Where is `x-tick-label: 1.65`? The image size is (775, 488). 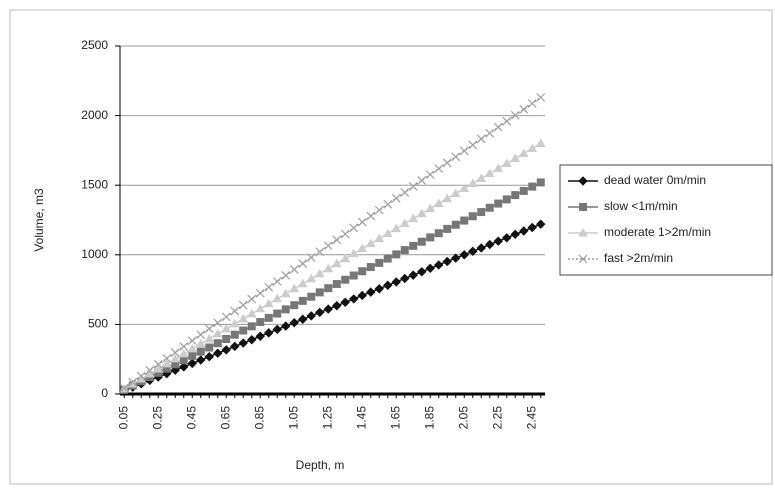 x-tick-label: 1.65 is located at coordinates (395, 418).